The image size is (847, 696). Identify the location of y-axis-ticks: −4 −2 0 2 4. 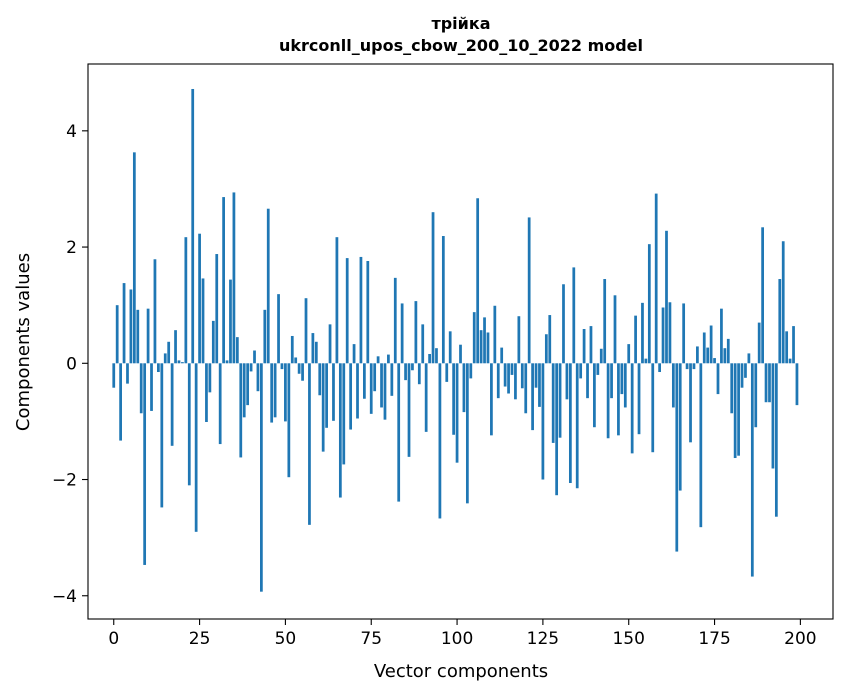
(70, 364).